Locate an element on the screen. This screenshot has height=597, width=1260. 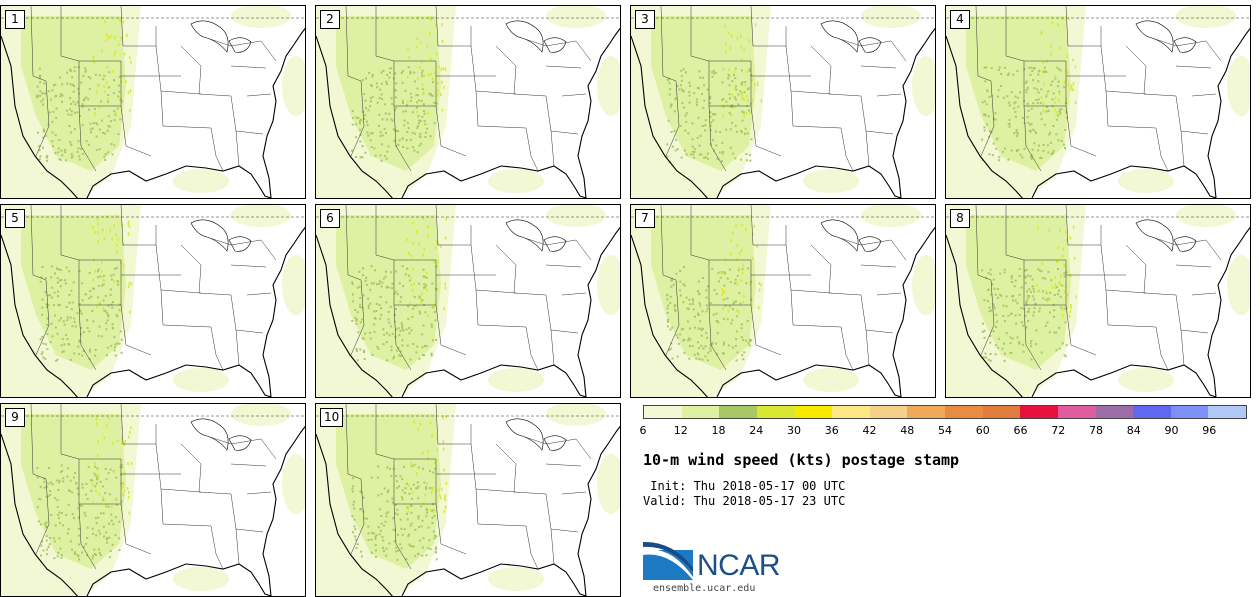
panel-label: 7 is located at coordinates (645, 218).